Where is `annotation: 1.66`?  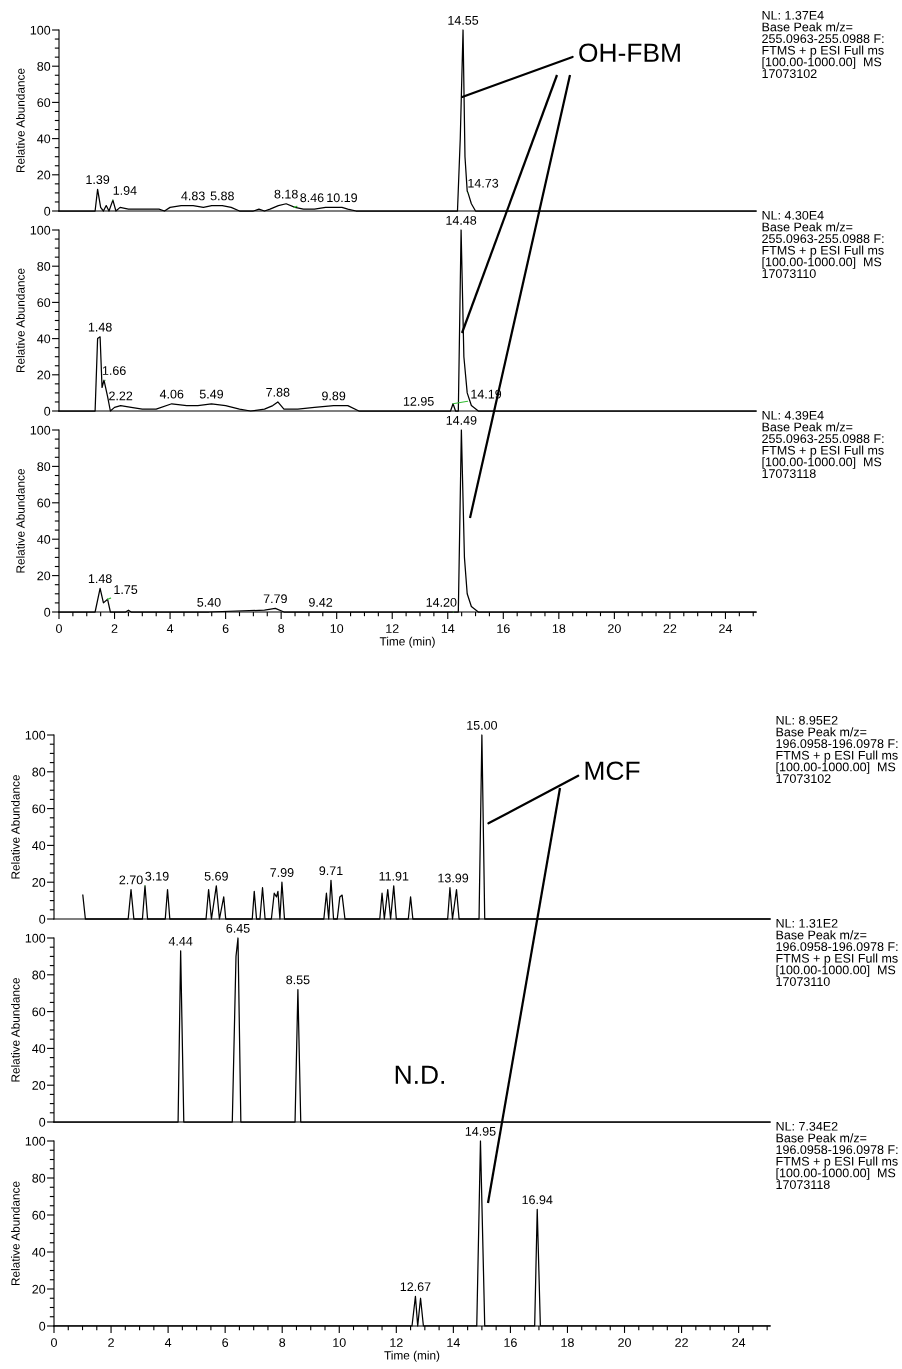
annotation: 1.66 is located at coordinates (114, 370).